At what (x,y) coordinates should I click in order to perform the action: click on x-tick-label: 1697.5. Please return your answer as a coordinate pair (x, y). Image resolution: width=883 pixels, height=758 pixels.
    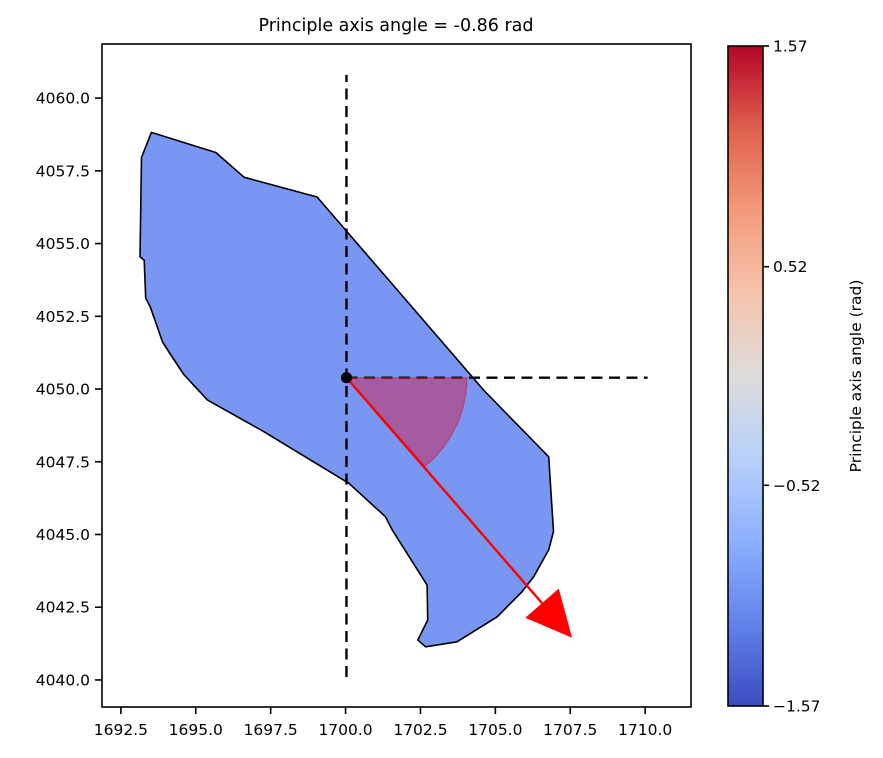
    Looking at the image, I should click on (271, 730).